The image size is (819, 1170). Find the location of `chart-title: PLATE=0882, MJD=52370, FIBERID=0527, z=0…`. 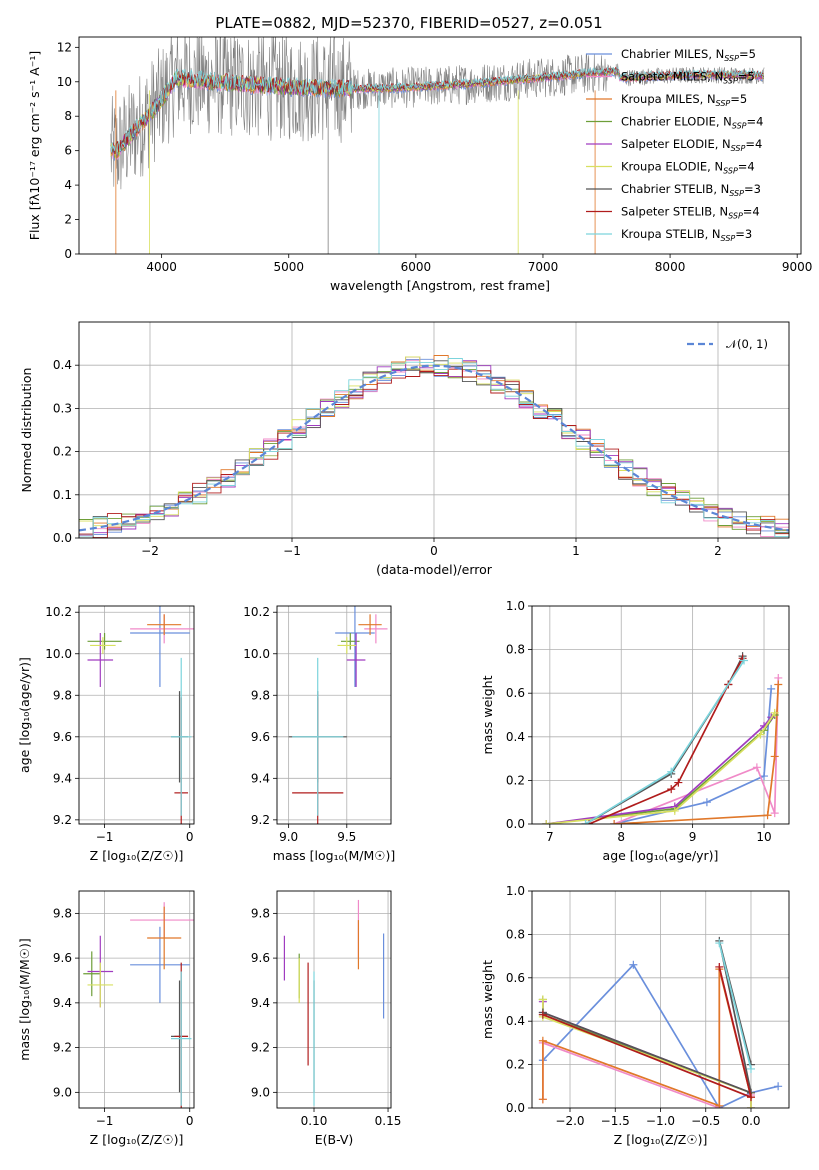

chart-title: PLATE=0882, MJD=52370, FIBERID=0527, z=0… is located at coordinates (408, 23).